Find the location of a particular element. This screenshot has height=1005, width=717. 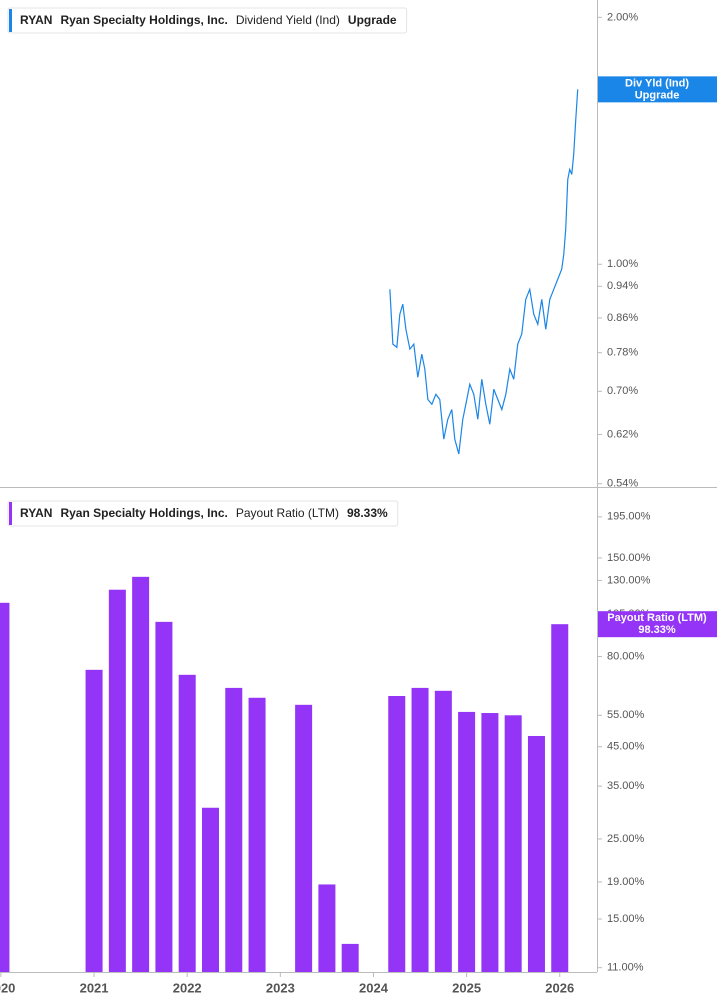

y-tick-label: 1.00% is located at coordinates (622, 264).